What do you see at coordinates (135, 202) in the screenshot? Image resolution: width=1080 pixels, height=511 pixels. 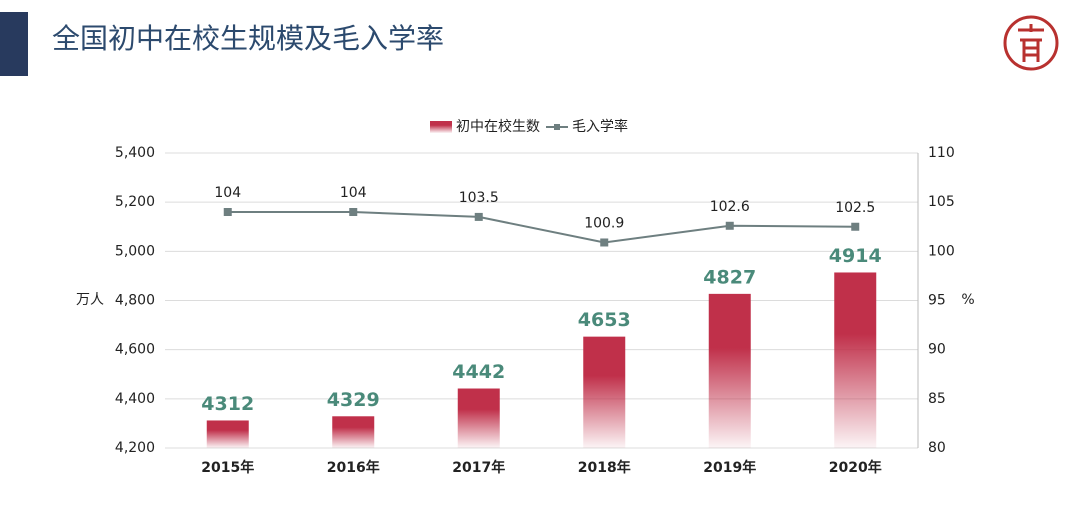 I see `y-tick-label: 5,200` at bounding box center [135, 202].